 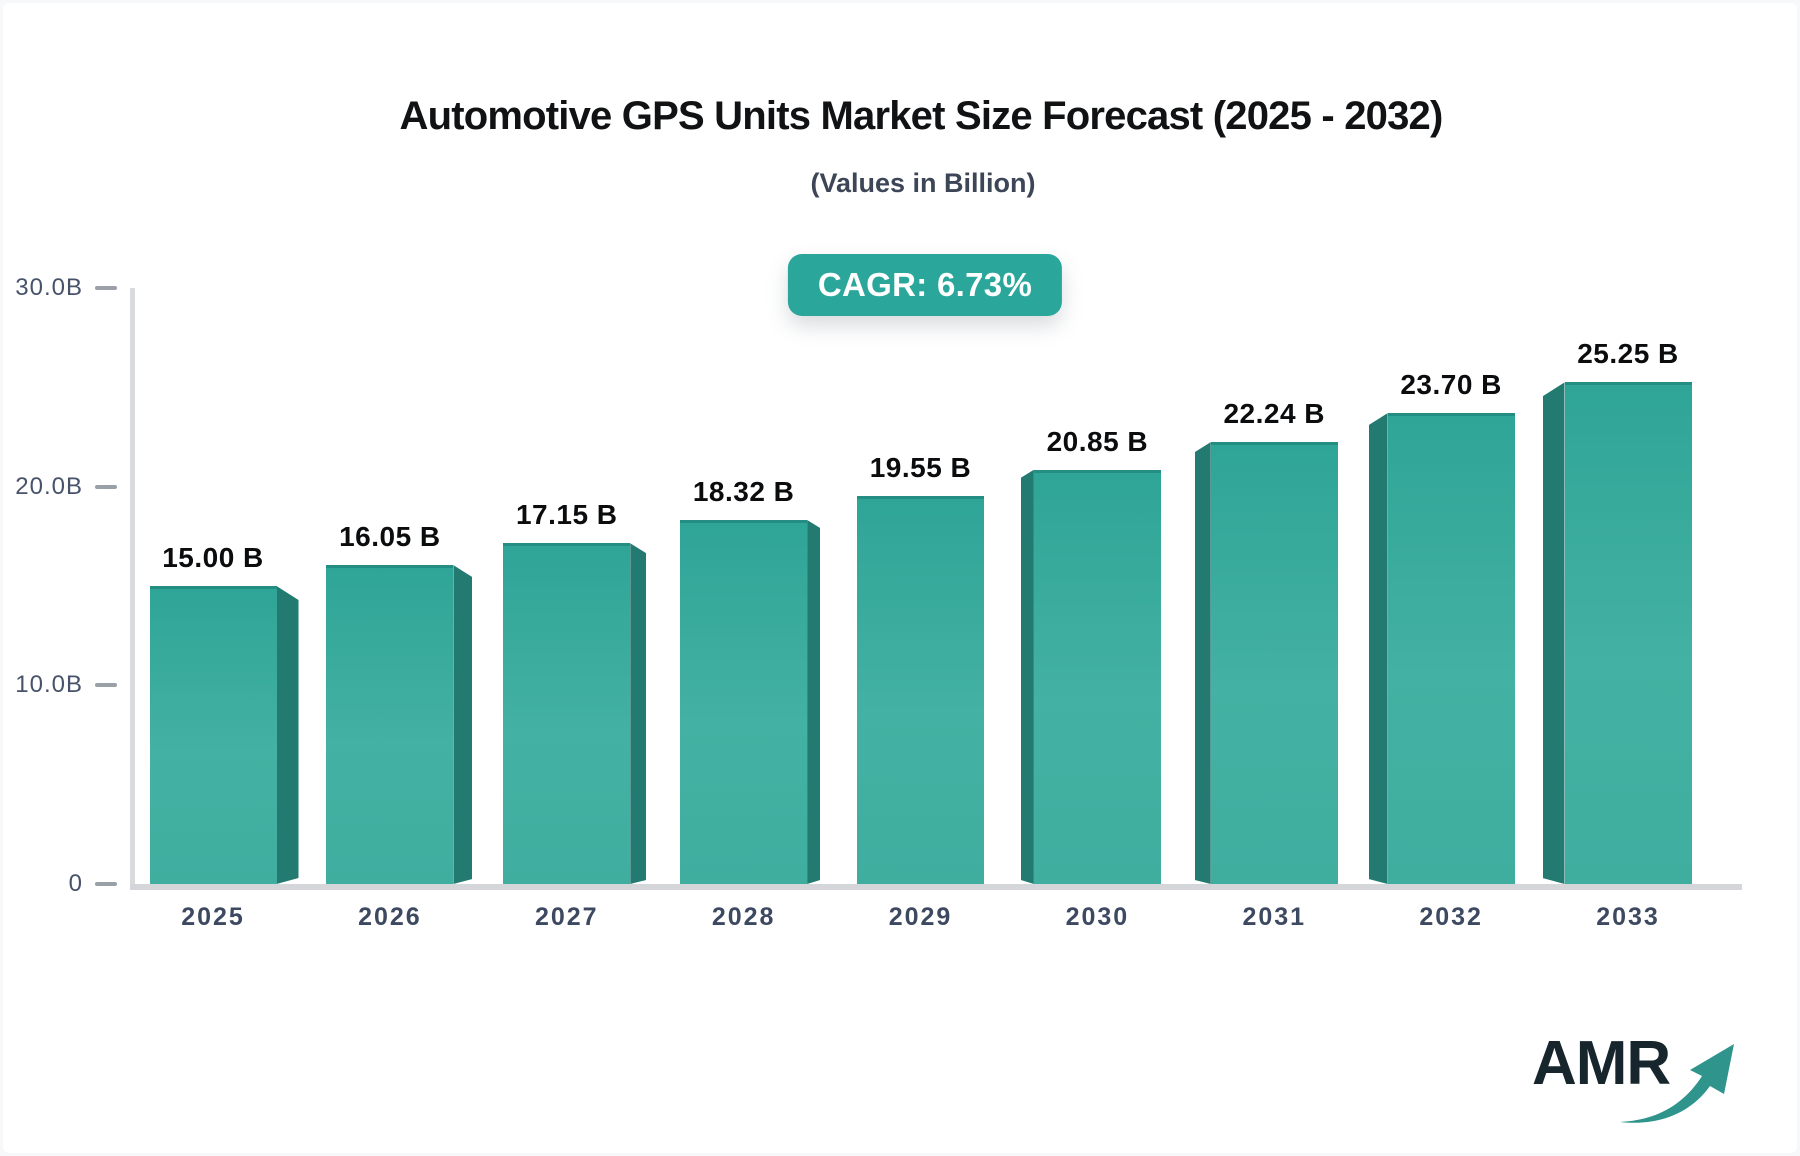 What do you see at coordinates (920, 917) in the screenshot?
I see `x-tick-label-2029: 2029` at bounding box center [920, 917].